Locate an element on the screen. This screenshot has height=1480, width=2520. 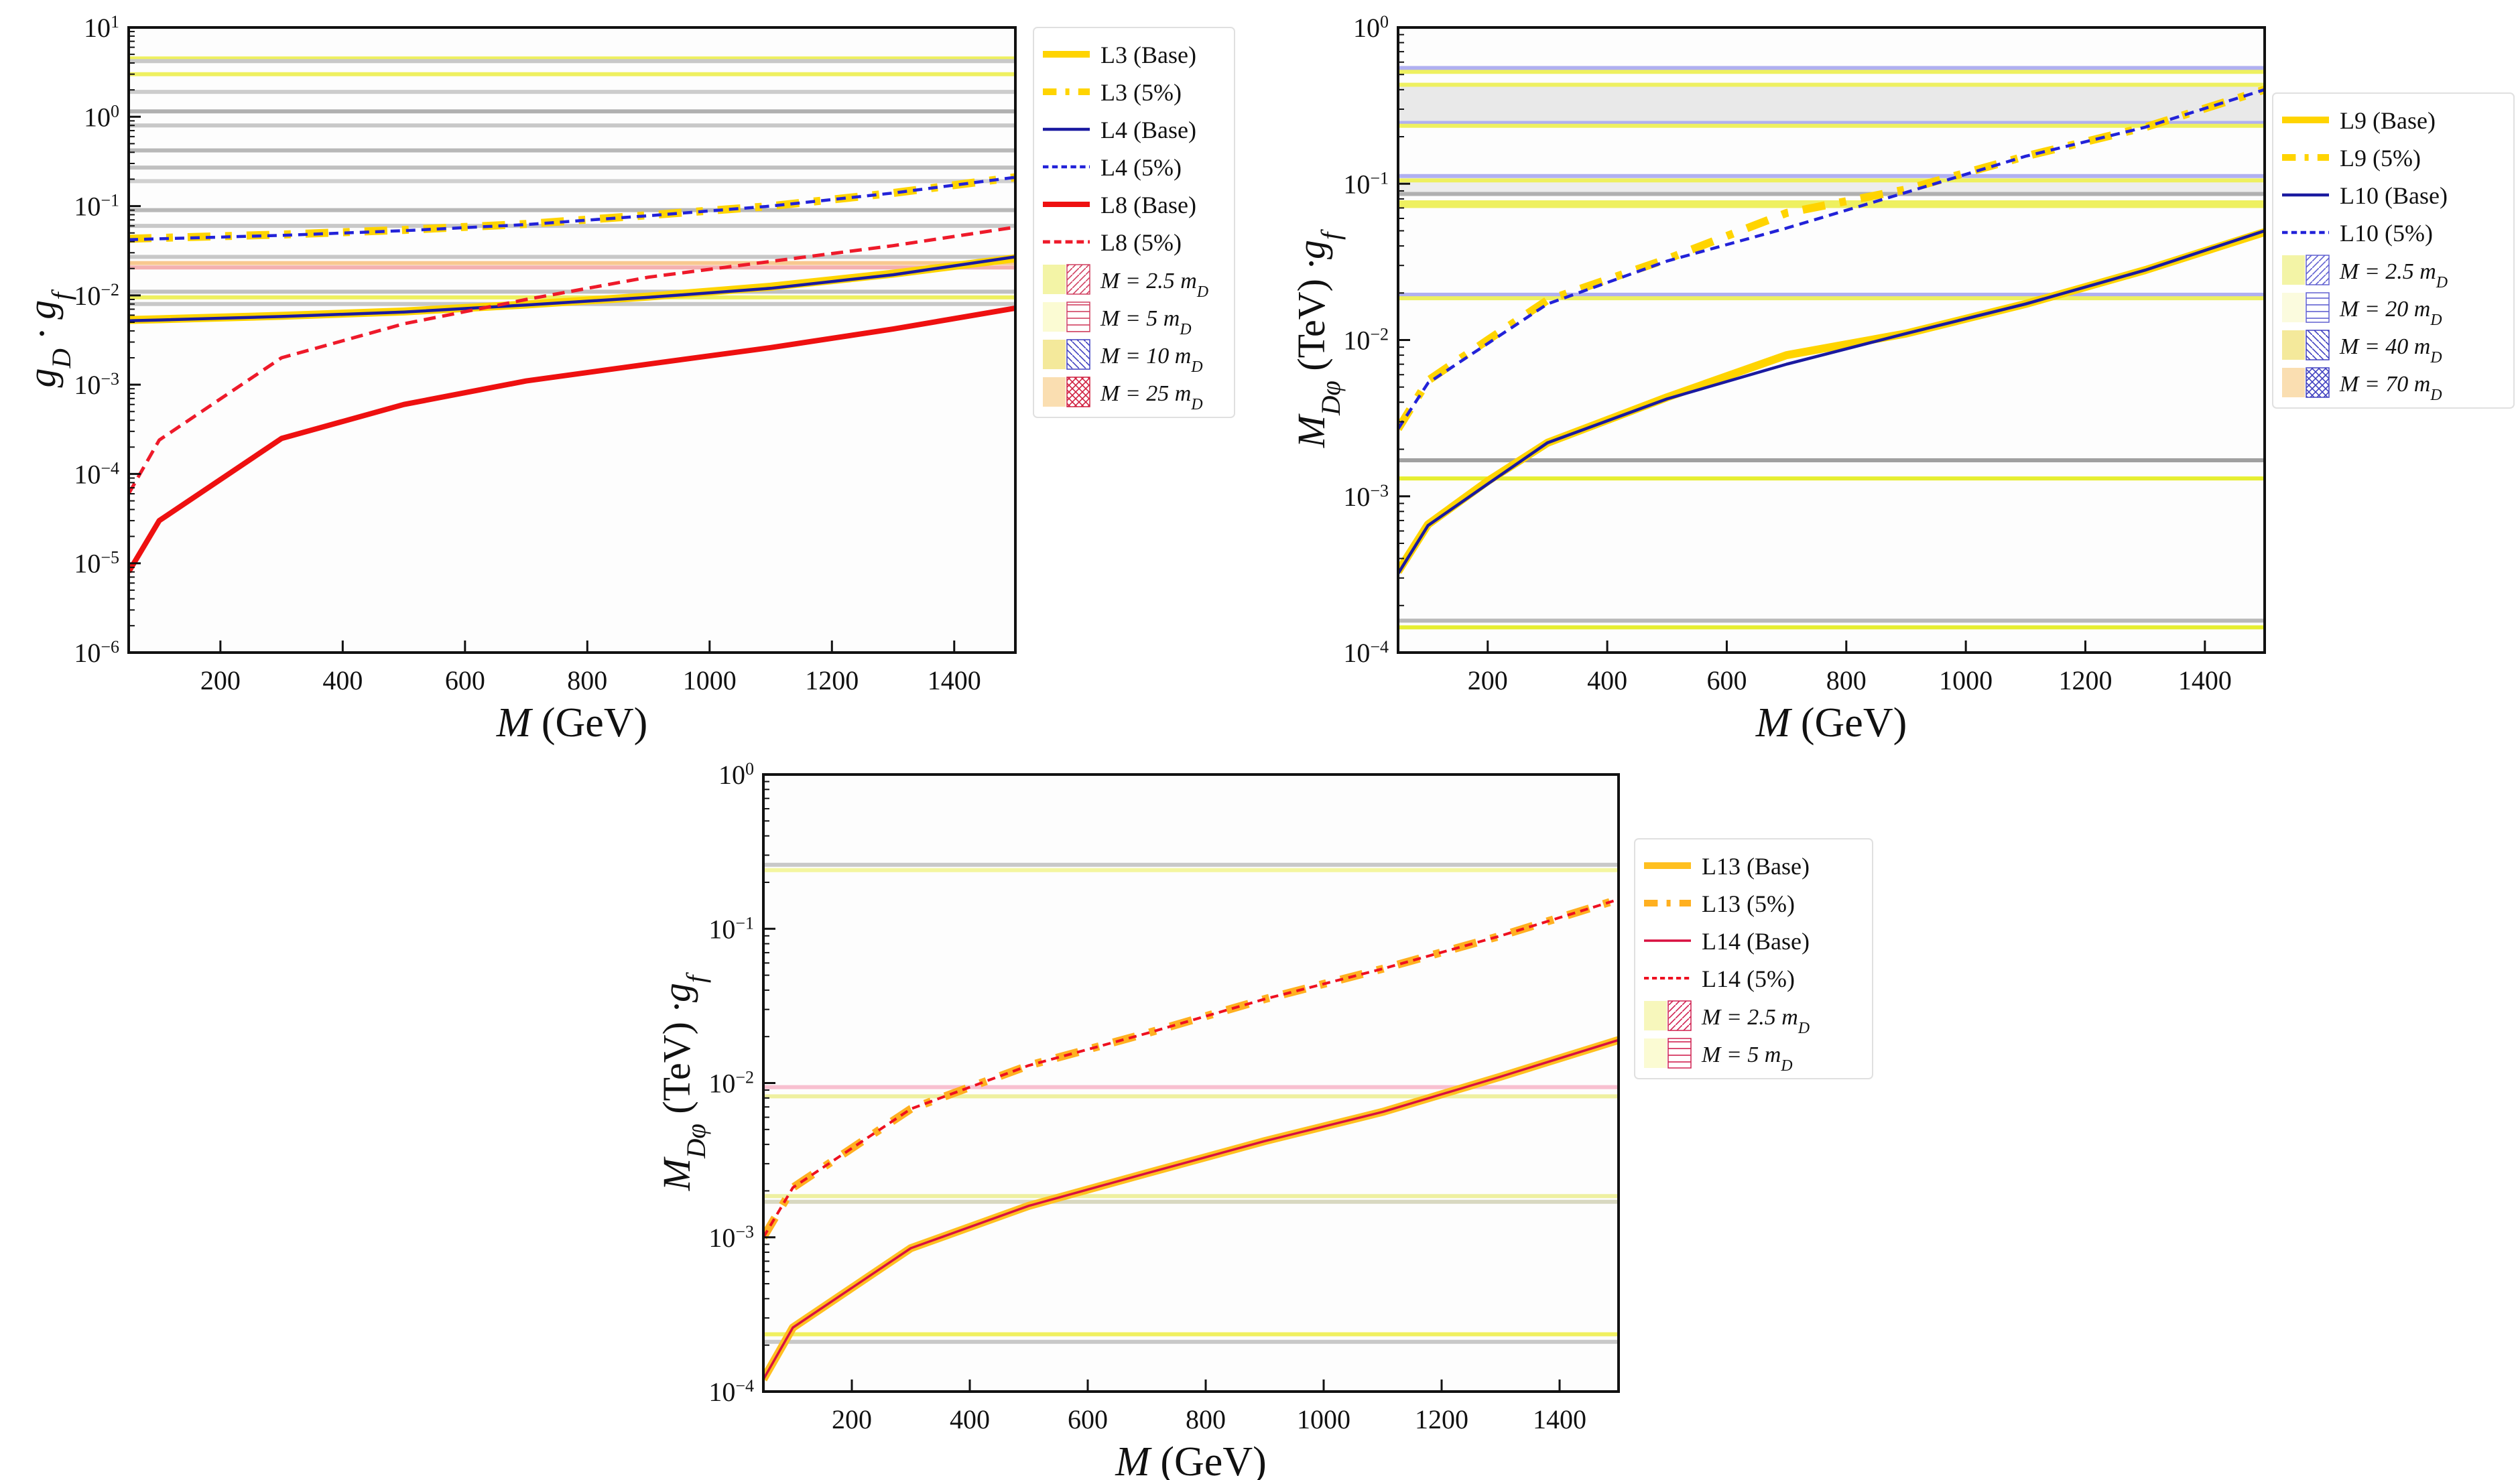
legend-label: L10 (5%) is located at coordinates (2386, 234).